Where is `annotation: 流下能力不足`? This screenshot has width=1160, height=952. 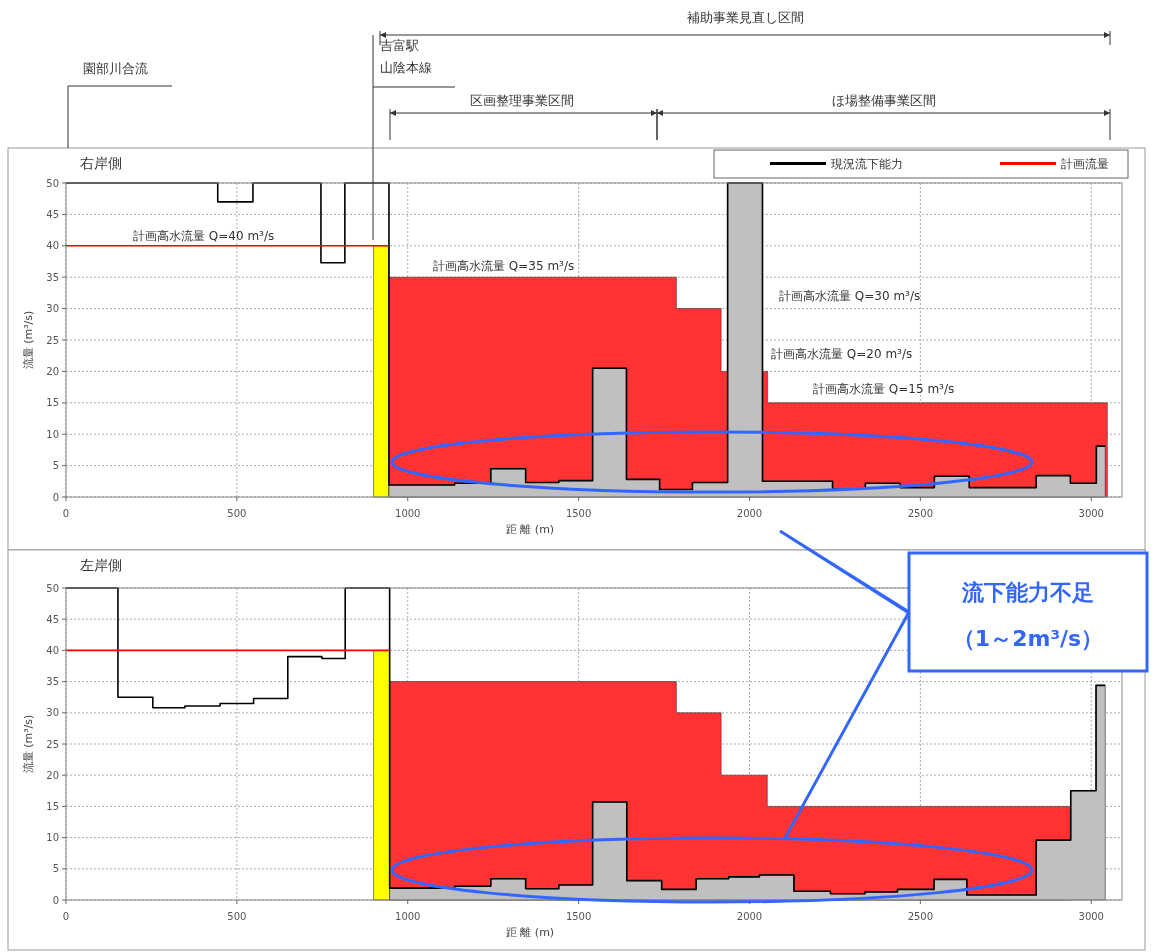
annotation: 流下能力不足 is located at coordinates (1027, 592).